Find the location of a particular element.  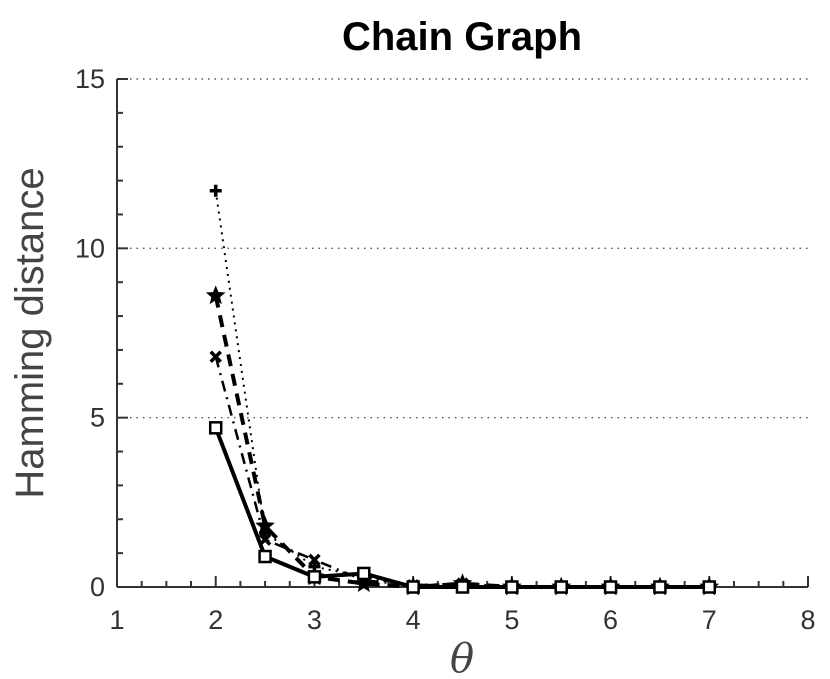

series-4-point is located at coordinates (215, 190).